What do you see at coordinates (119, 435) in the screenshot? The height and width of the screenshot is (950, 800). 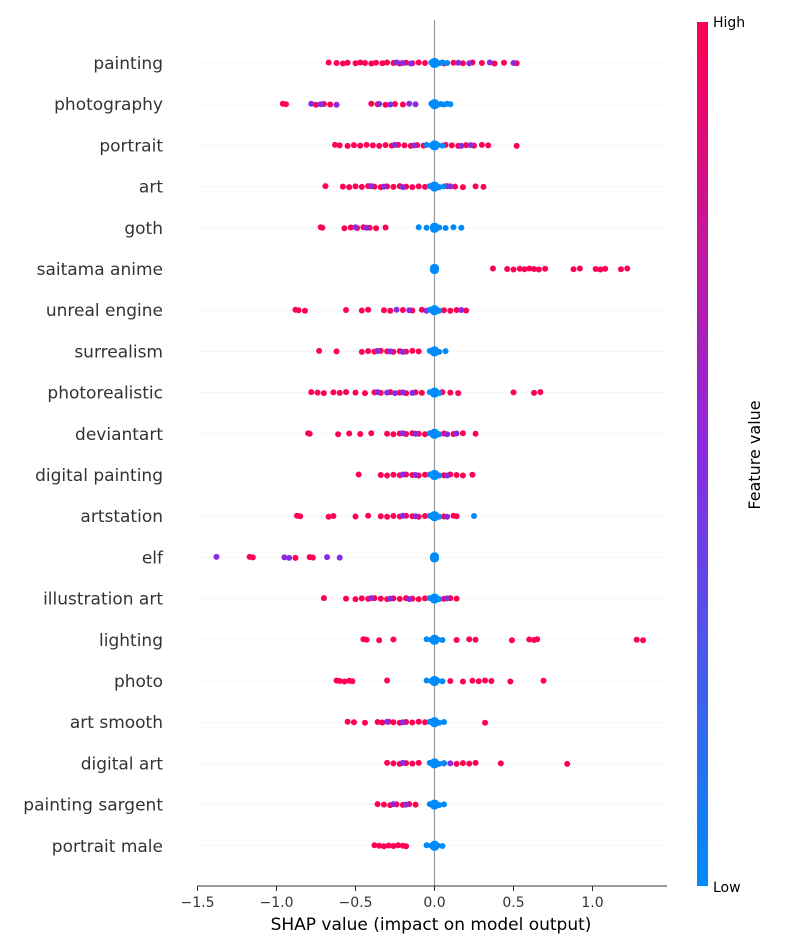 I see `feature-label-deviantart: deviantart` at bounding box center [119, 435].